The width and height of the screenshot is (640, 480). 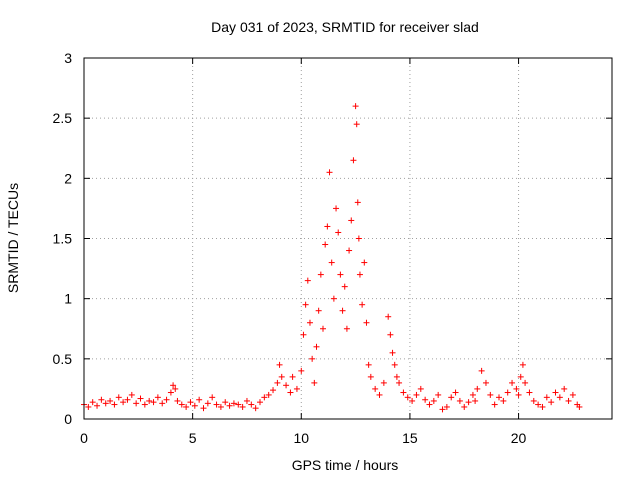 I want to click on x-tick-label: 10, so click(x=301, y=438).